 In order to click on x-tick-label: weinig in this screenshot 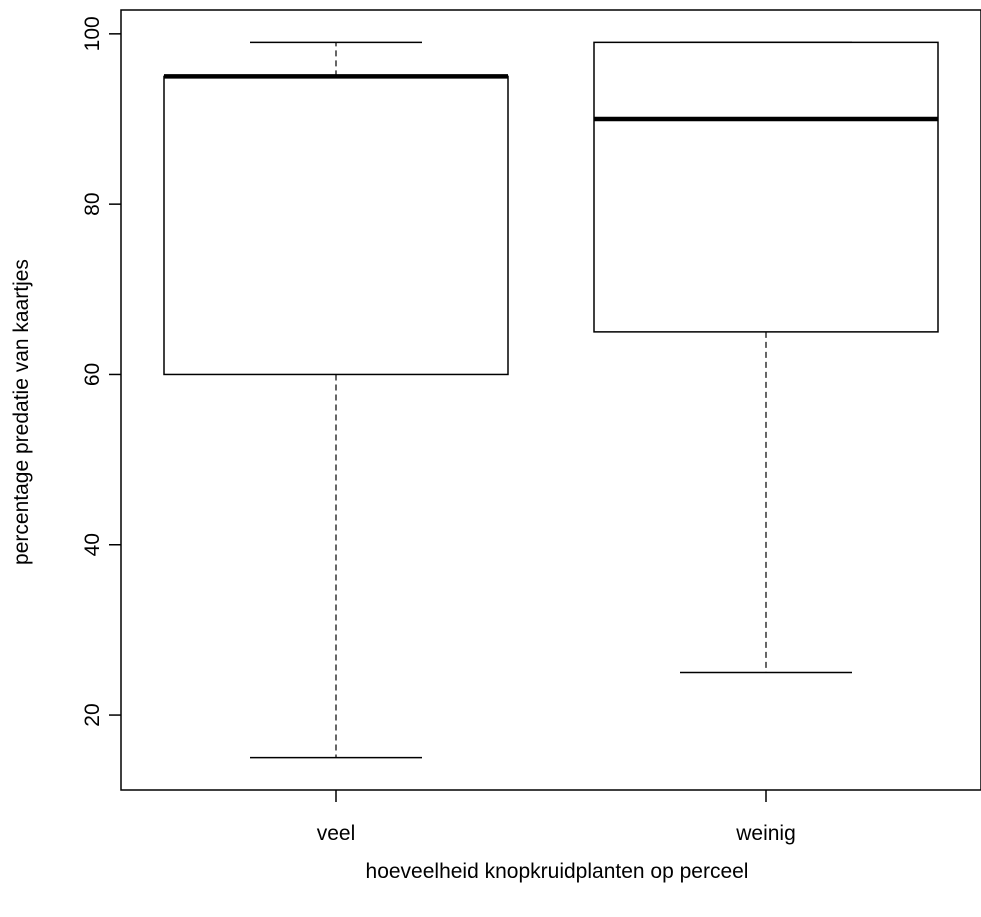, I will do `click(765, 833)`.